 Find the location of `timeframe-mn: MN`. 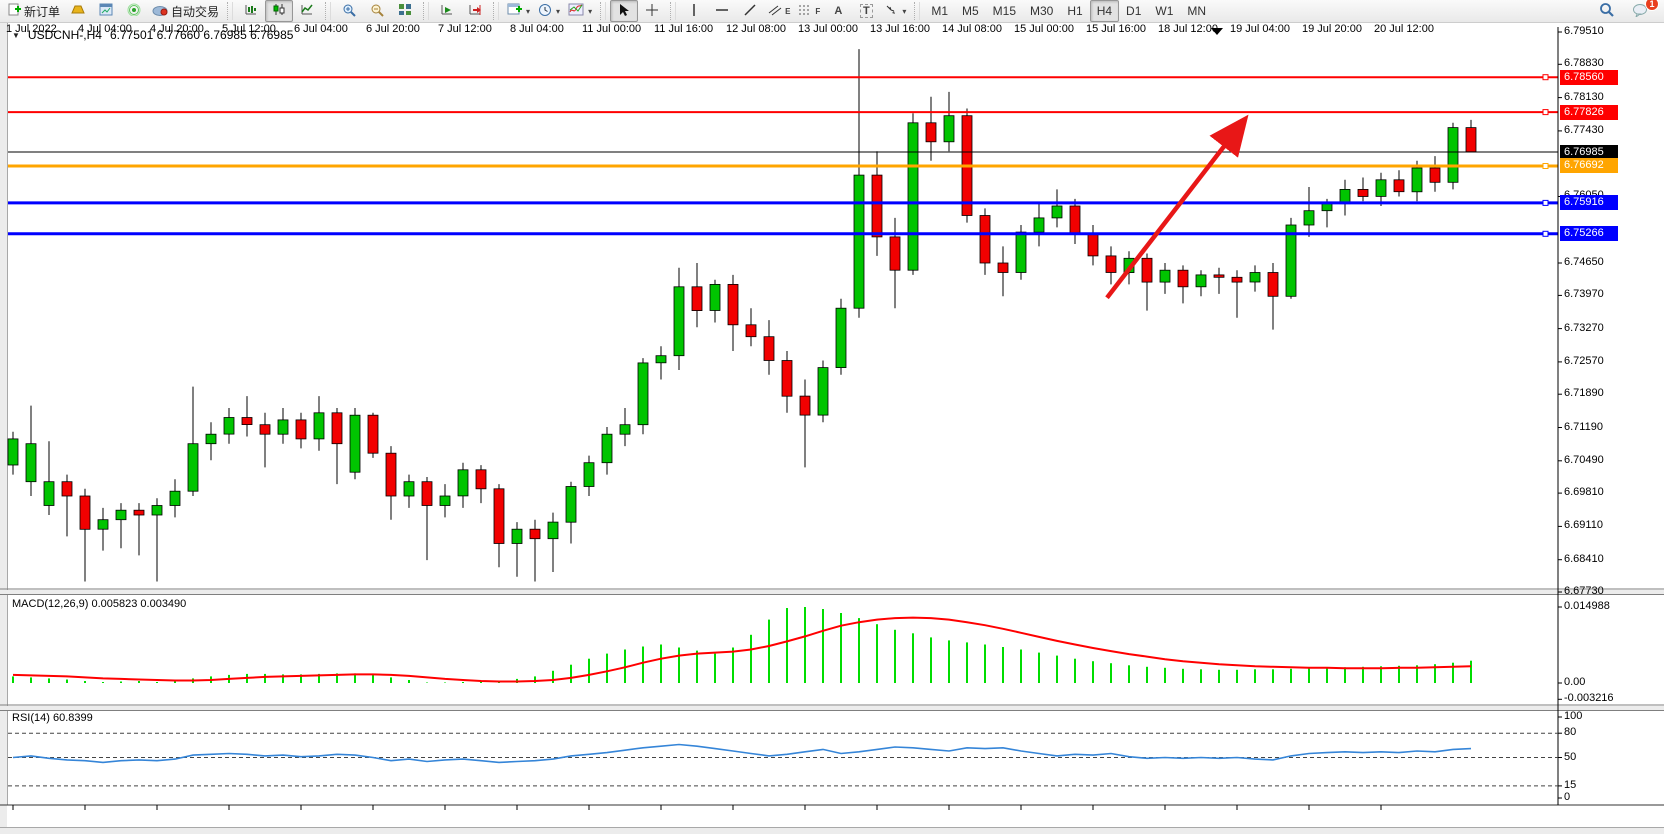

timeframe-mn: MN is located at coordinates (1197, 11).